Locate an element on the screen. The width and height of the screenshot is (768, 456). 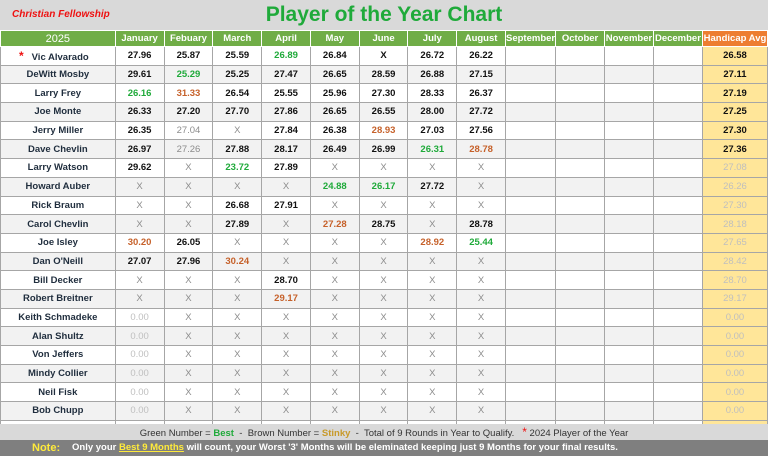
score-cell: 26.65 is located at coordinates (334, 112).